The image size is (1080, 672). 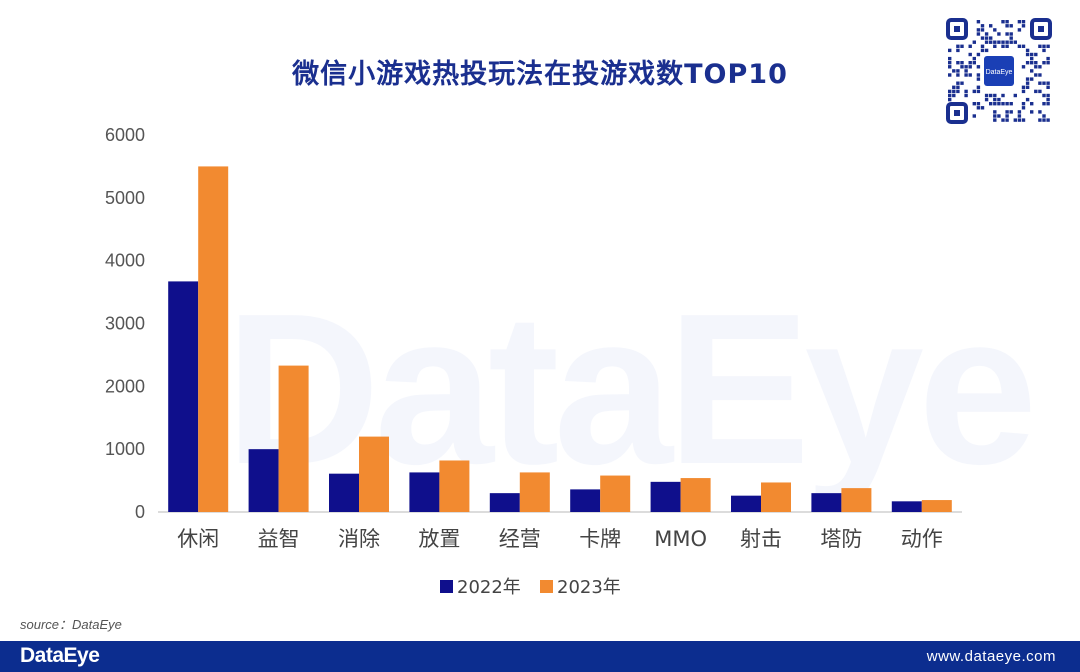 What do you see at coordinates (125, 135) in the screenshot?
I see `y-tick-label: 6000` at bounding box center [125, 135].